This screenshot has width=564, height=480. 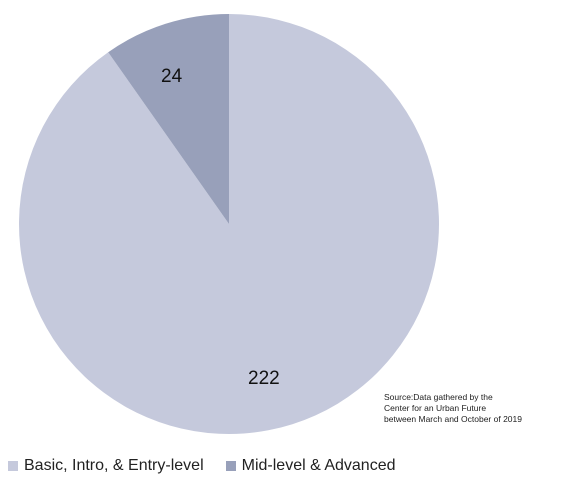 What do you see at coordinates (230, 466) in the screenshot?
I see `legend-swatch-mid-level-advanced` at bounding box center [230, 466].